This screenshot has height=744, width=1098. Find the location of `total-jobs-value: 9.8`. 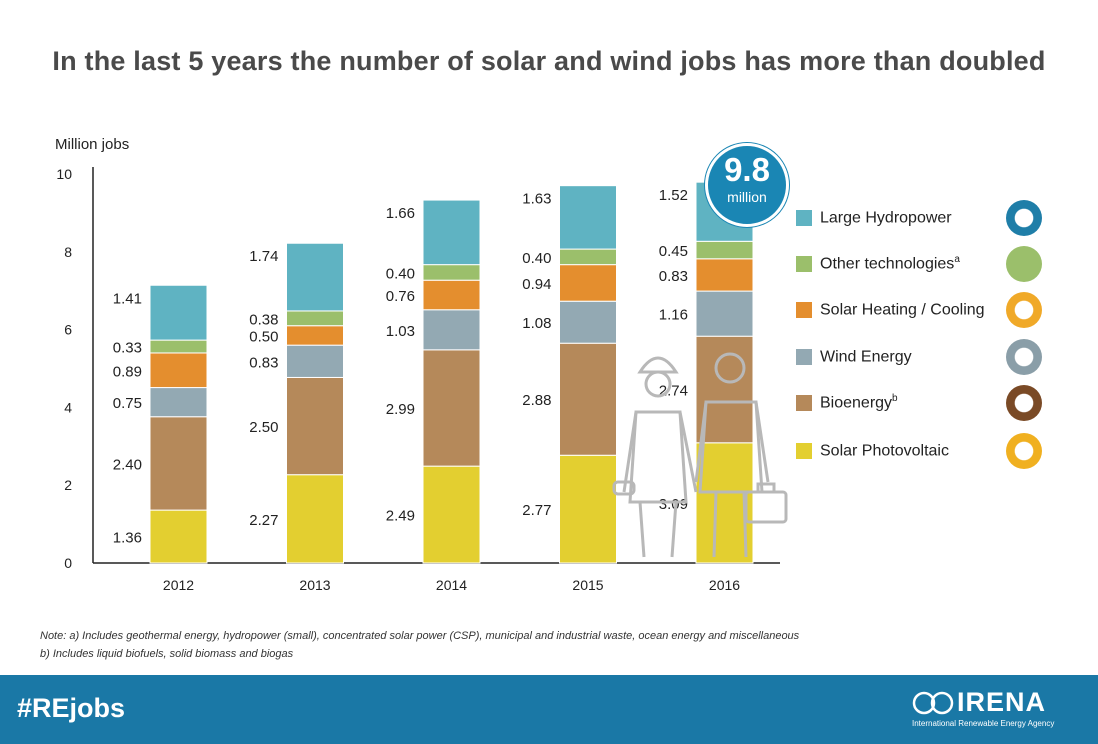

total-jobs-value: 9.8 is located at coordinates (747, 169).